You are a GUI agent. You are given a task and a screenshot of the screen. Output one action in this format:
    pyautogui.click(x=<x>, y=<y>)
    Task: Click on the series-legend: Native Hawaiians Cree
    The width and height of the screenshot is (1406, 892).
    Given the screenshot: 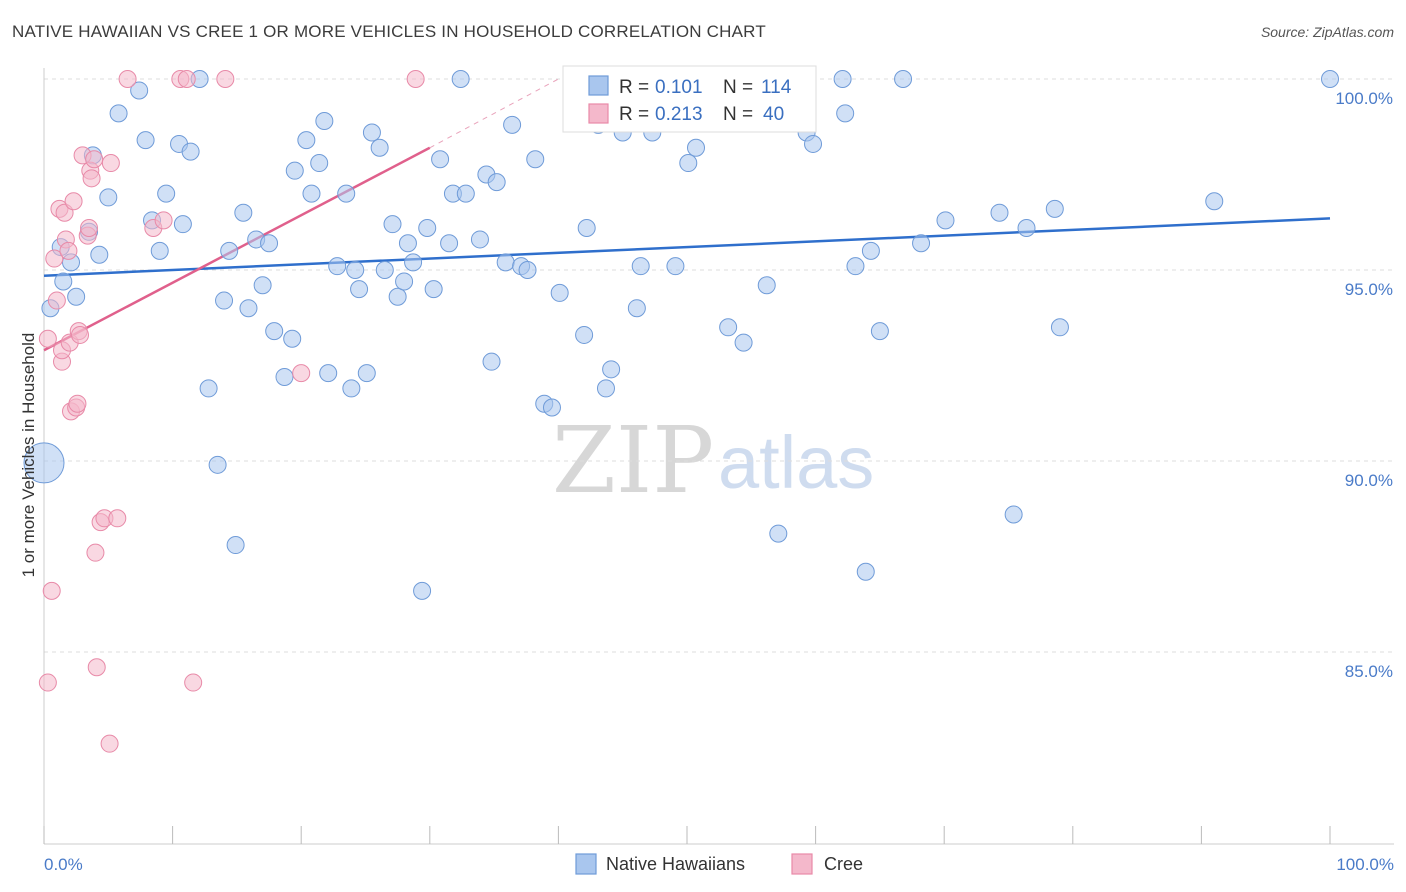 What is the action you would take?
    pyautogui.click(x=719, y=864)
    